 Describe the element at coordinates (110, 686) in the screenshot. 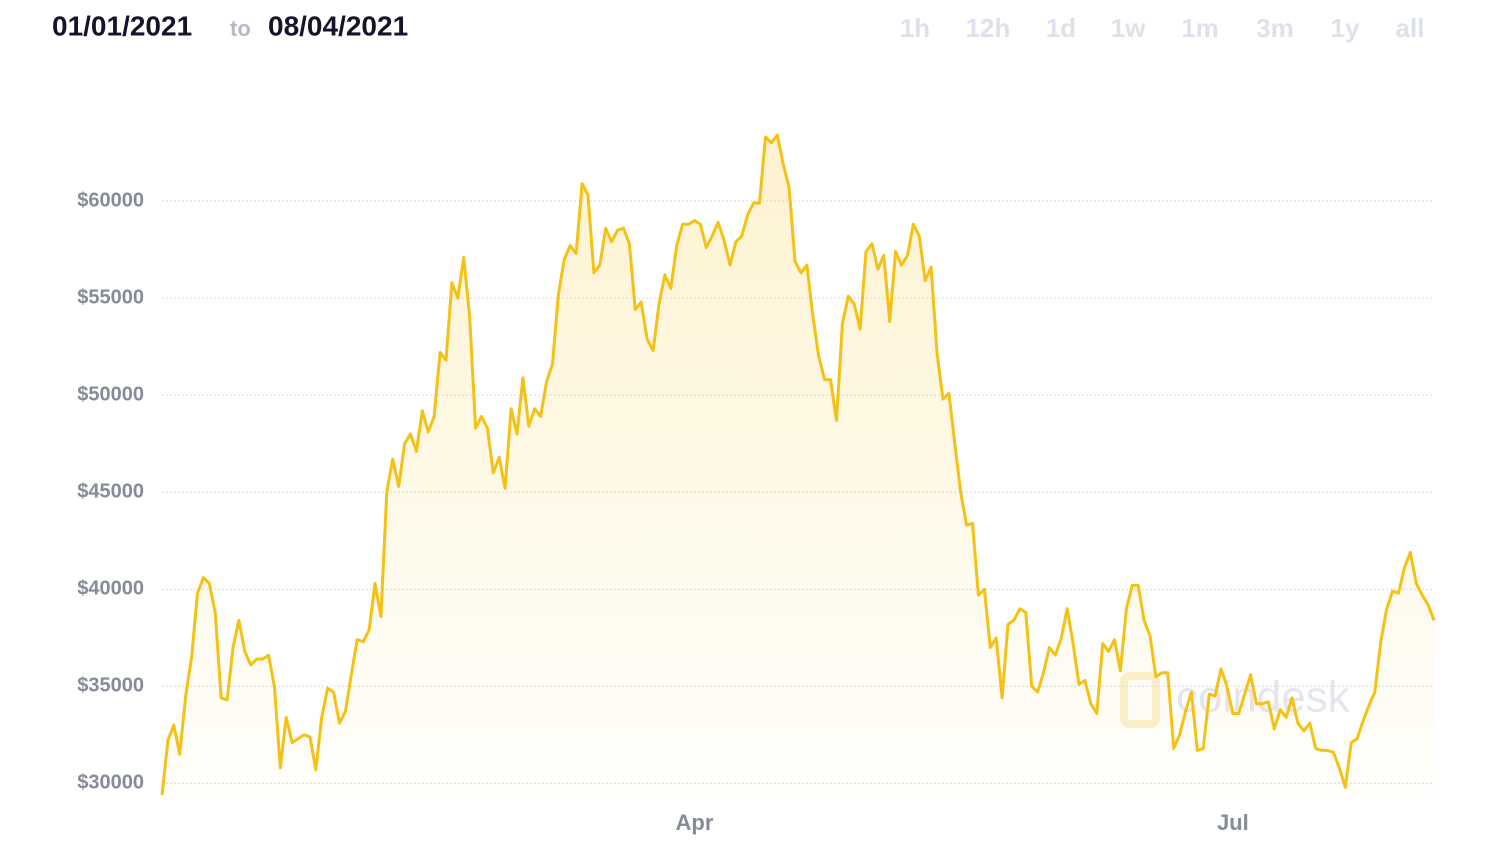

I see `y-tick-label: $35000` at that location.